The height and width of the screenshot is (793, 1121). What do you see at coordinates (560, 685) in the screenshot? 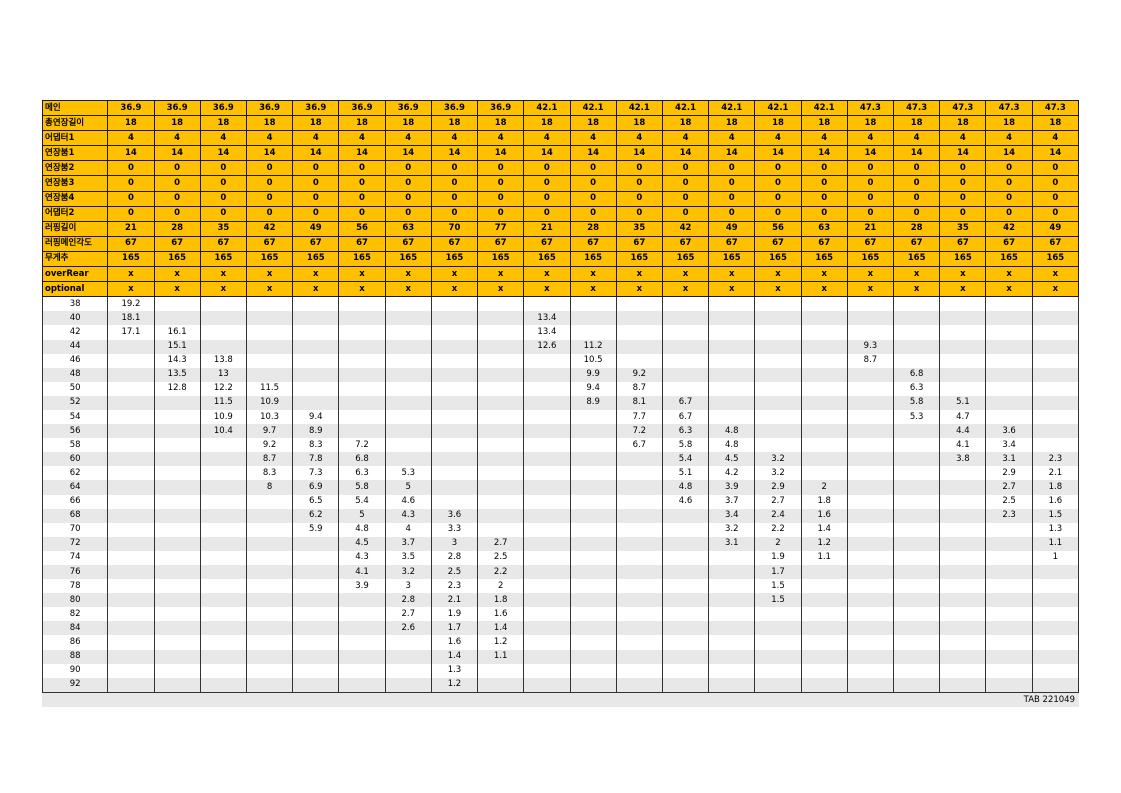
I see `table-row: 92 1.2` at bounding box center [560, 685].